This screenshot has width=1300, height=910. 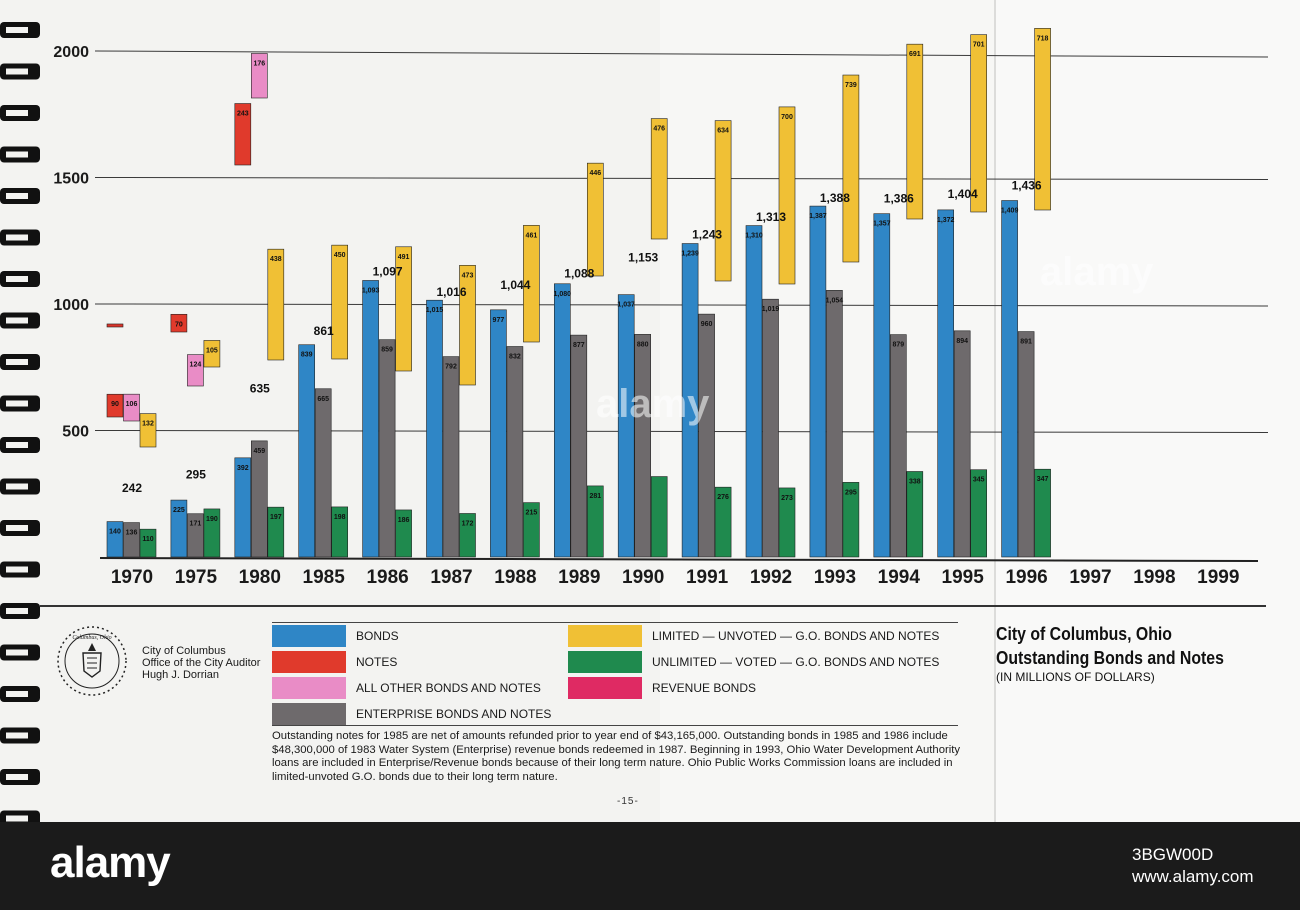 I want to click on x-tick-label: 1987, so click(x=451, y=577).